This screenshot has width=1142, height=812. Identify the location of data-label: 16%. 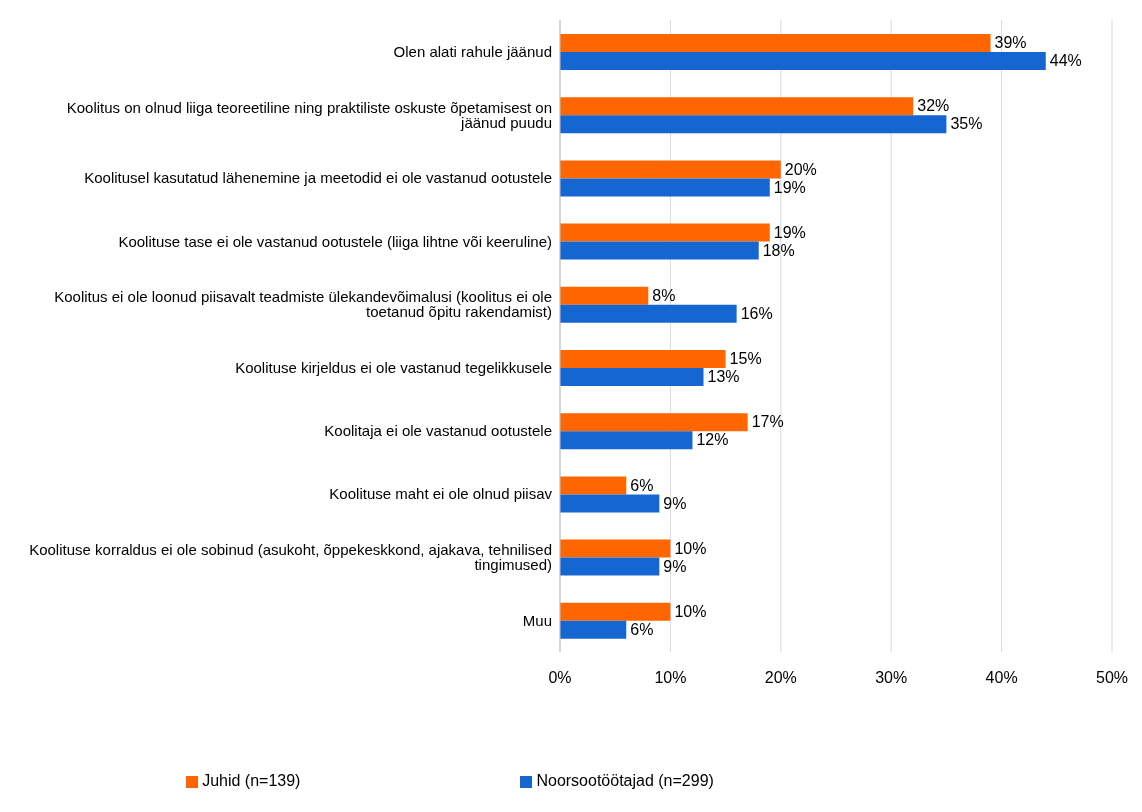
(756, 314).